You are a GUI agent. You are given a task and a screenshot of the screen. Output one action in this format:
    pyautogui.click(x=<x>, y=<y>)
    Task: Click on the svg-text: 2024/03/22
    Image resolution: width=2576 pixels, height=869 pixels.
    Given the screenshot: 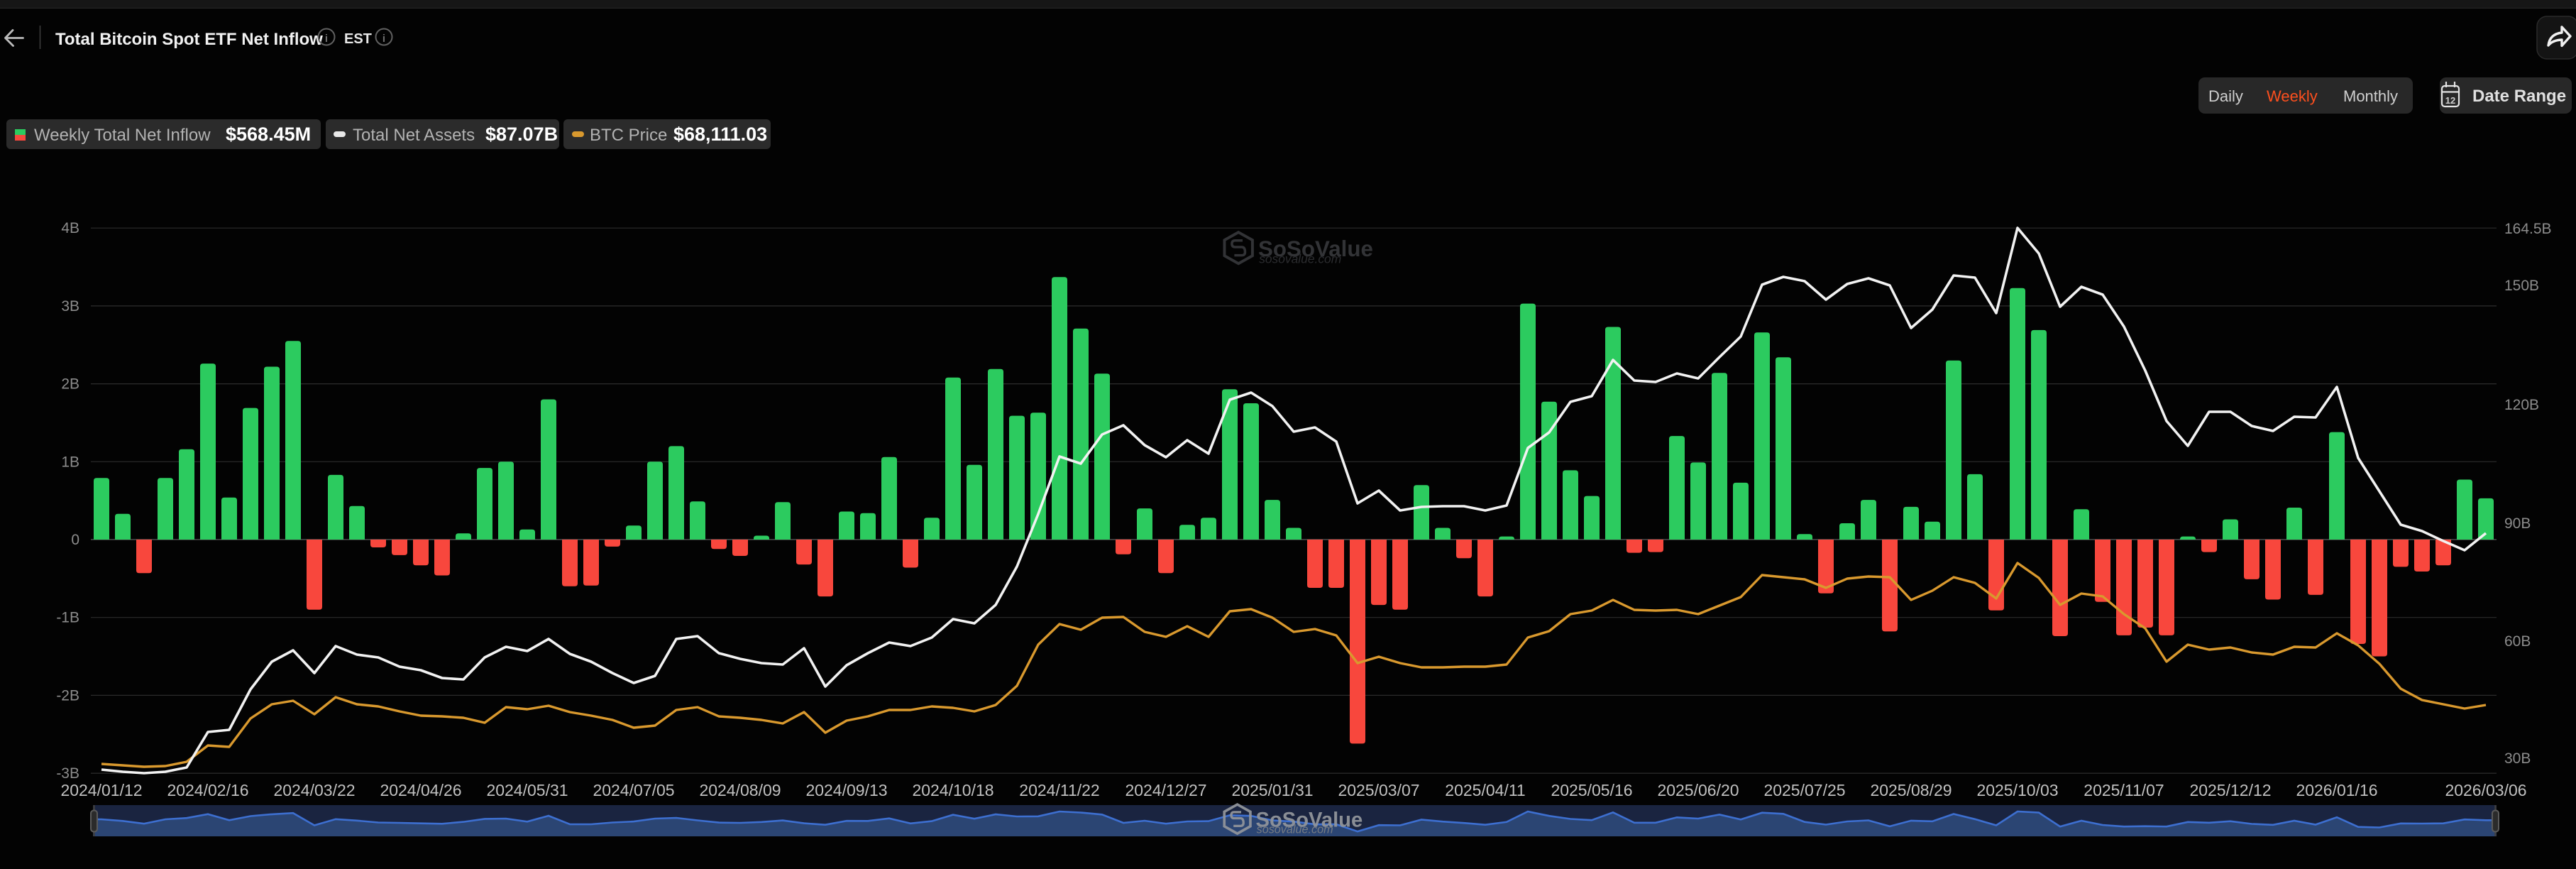 What is the action you would take?
    pyautogui.click(x=314, y=790)
    